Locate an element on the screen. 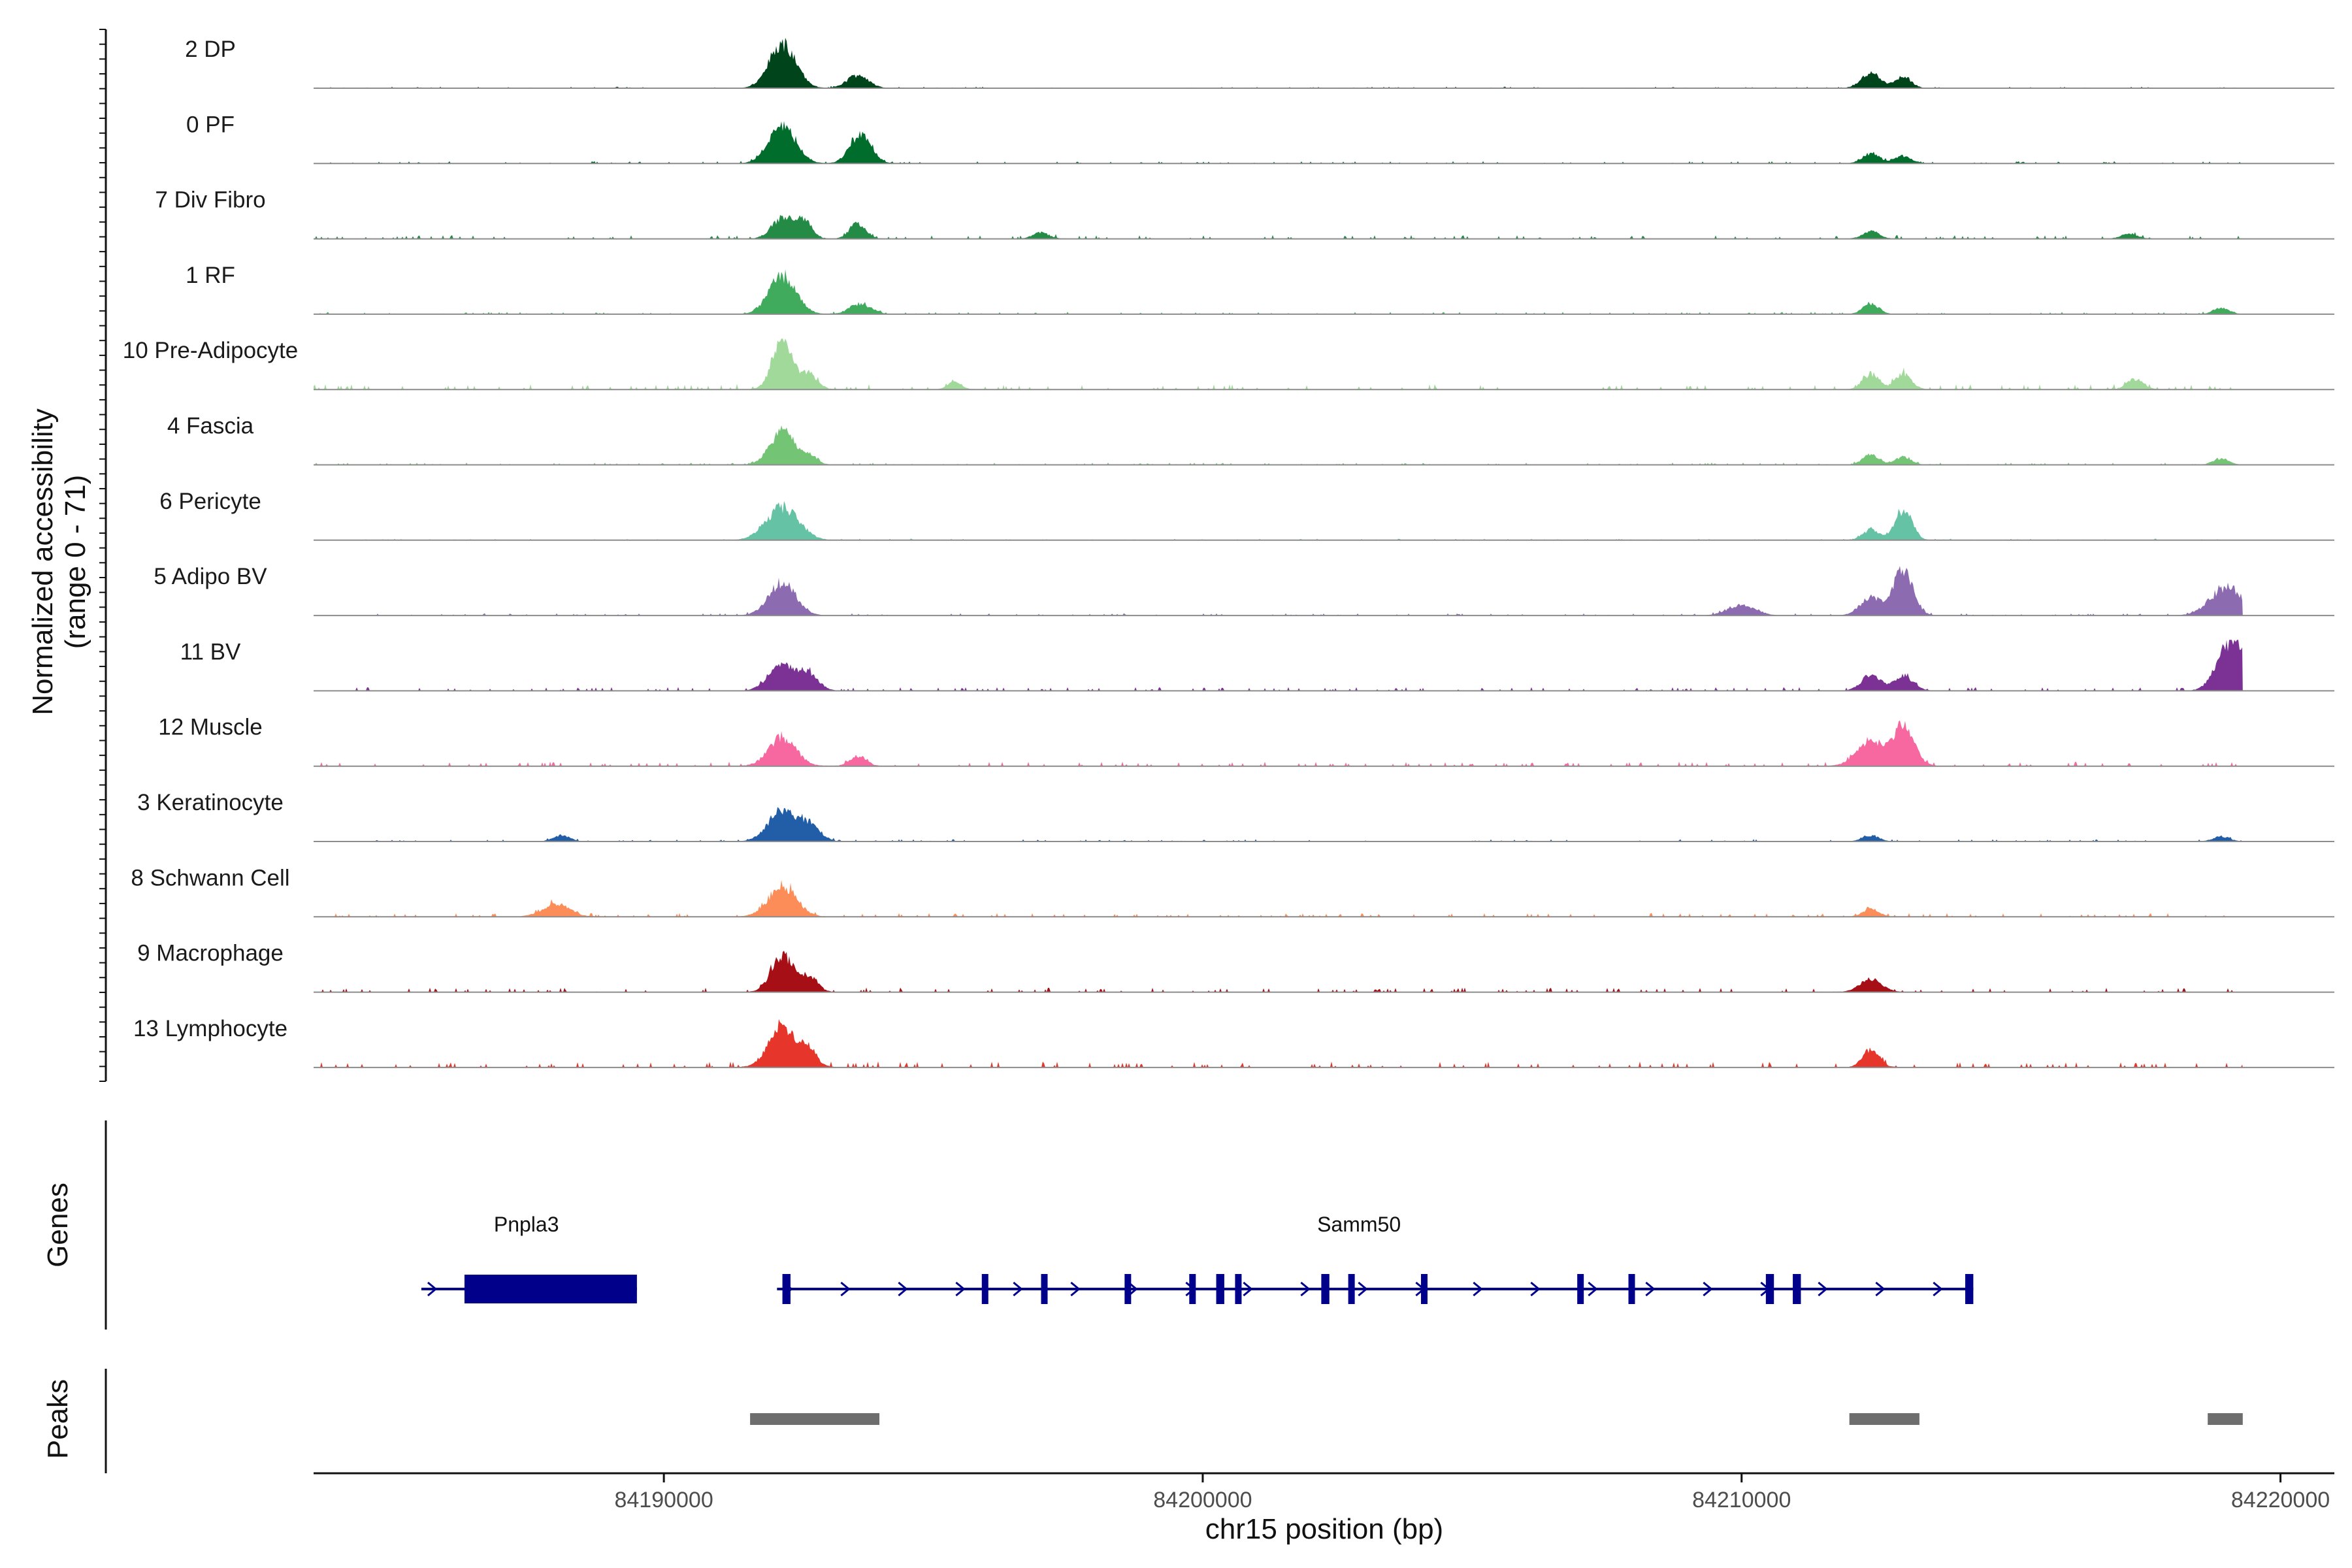  track-label: 5 Adipo BV is located at coordinates (210, 576).